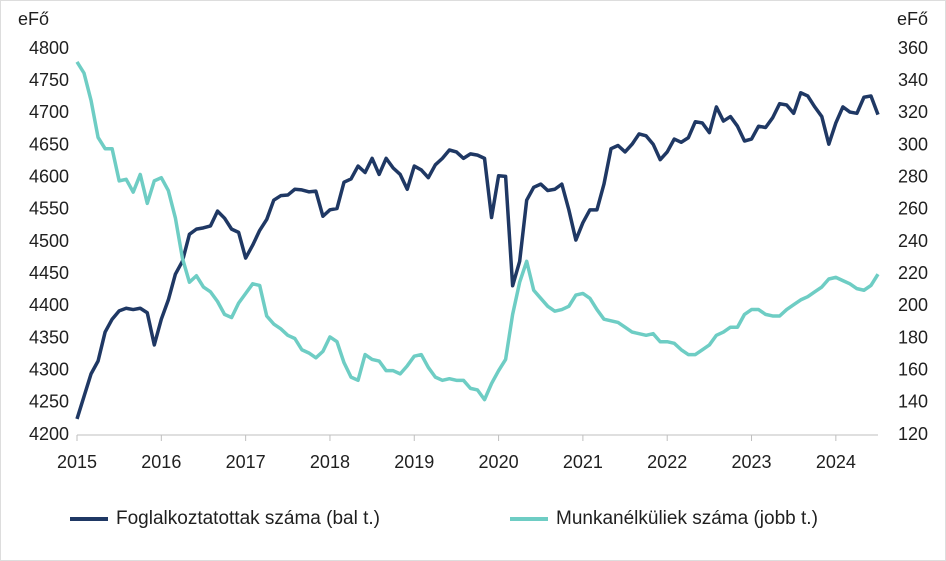 This screenshot has height=561, width=946. I want to click on y2-tick-label: 320, so click(913, 112).